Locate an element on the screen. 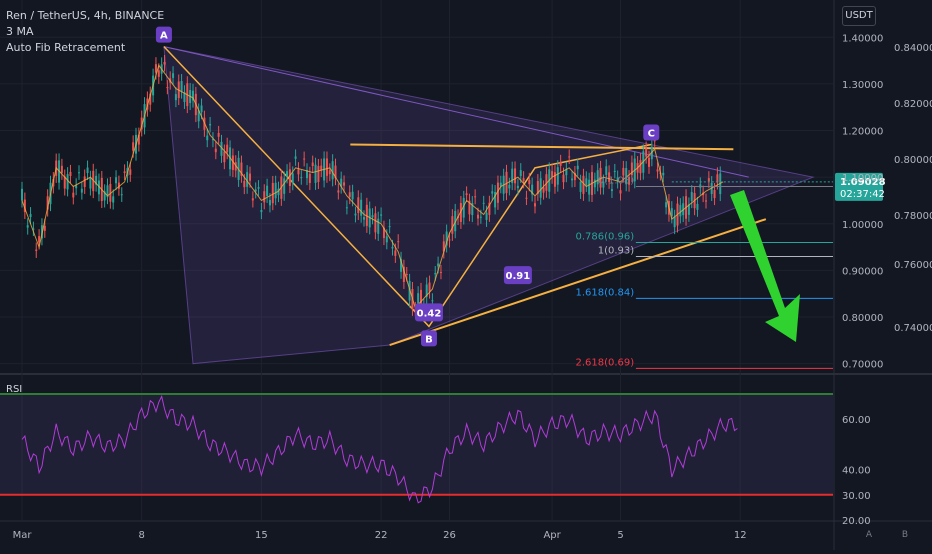 The height and width of the screenshot is (554, 932). x-tick-label: 22 is located at coordinates (381, 535).